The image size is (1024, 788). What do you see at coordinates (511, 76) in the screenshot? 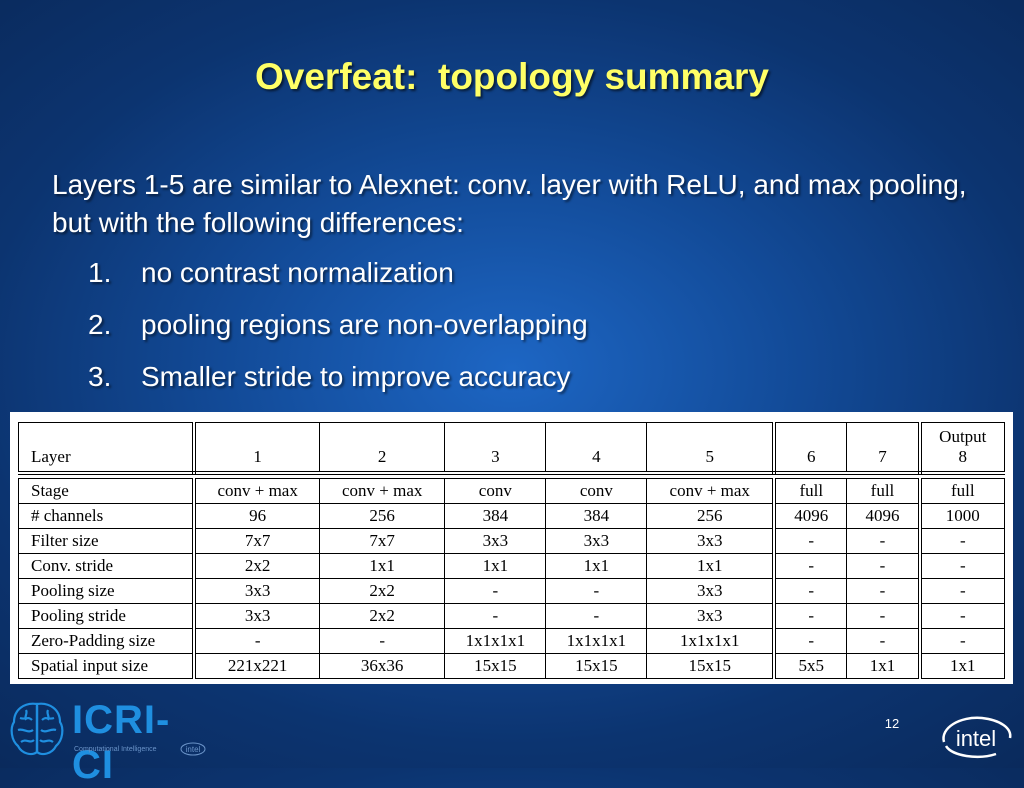
I see `slide-title: Overfeat: topology summary` at bounding box center [511, 76].